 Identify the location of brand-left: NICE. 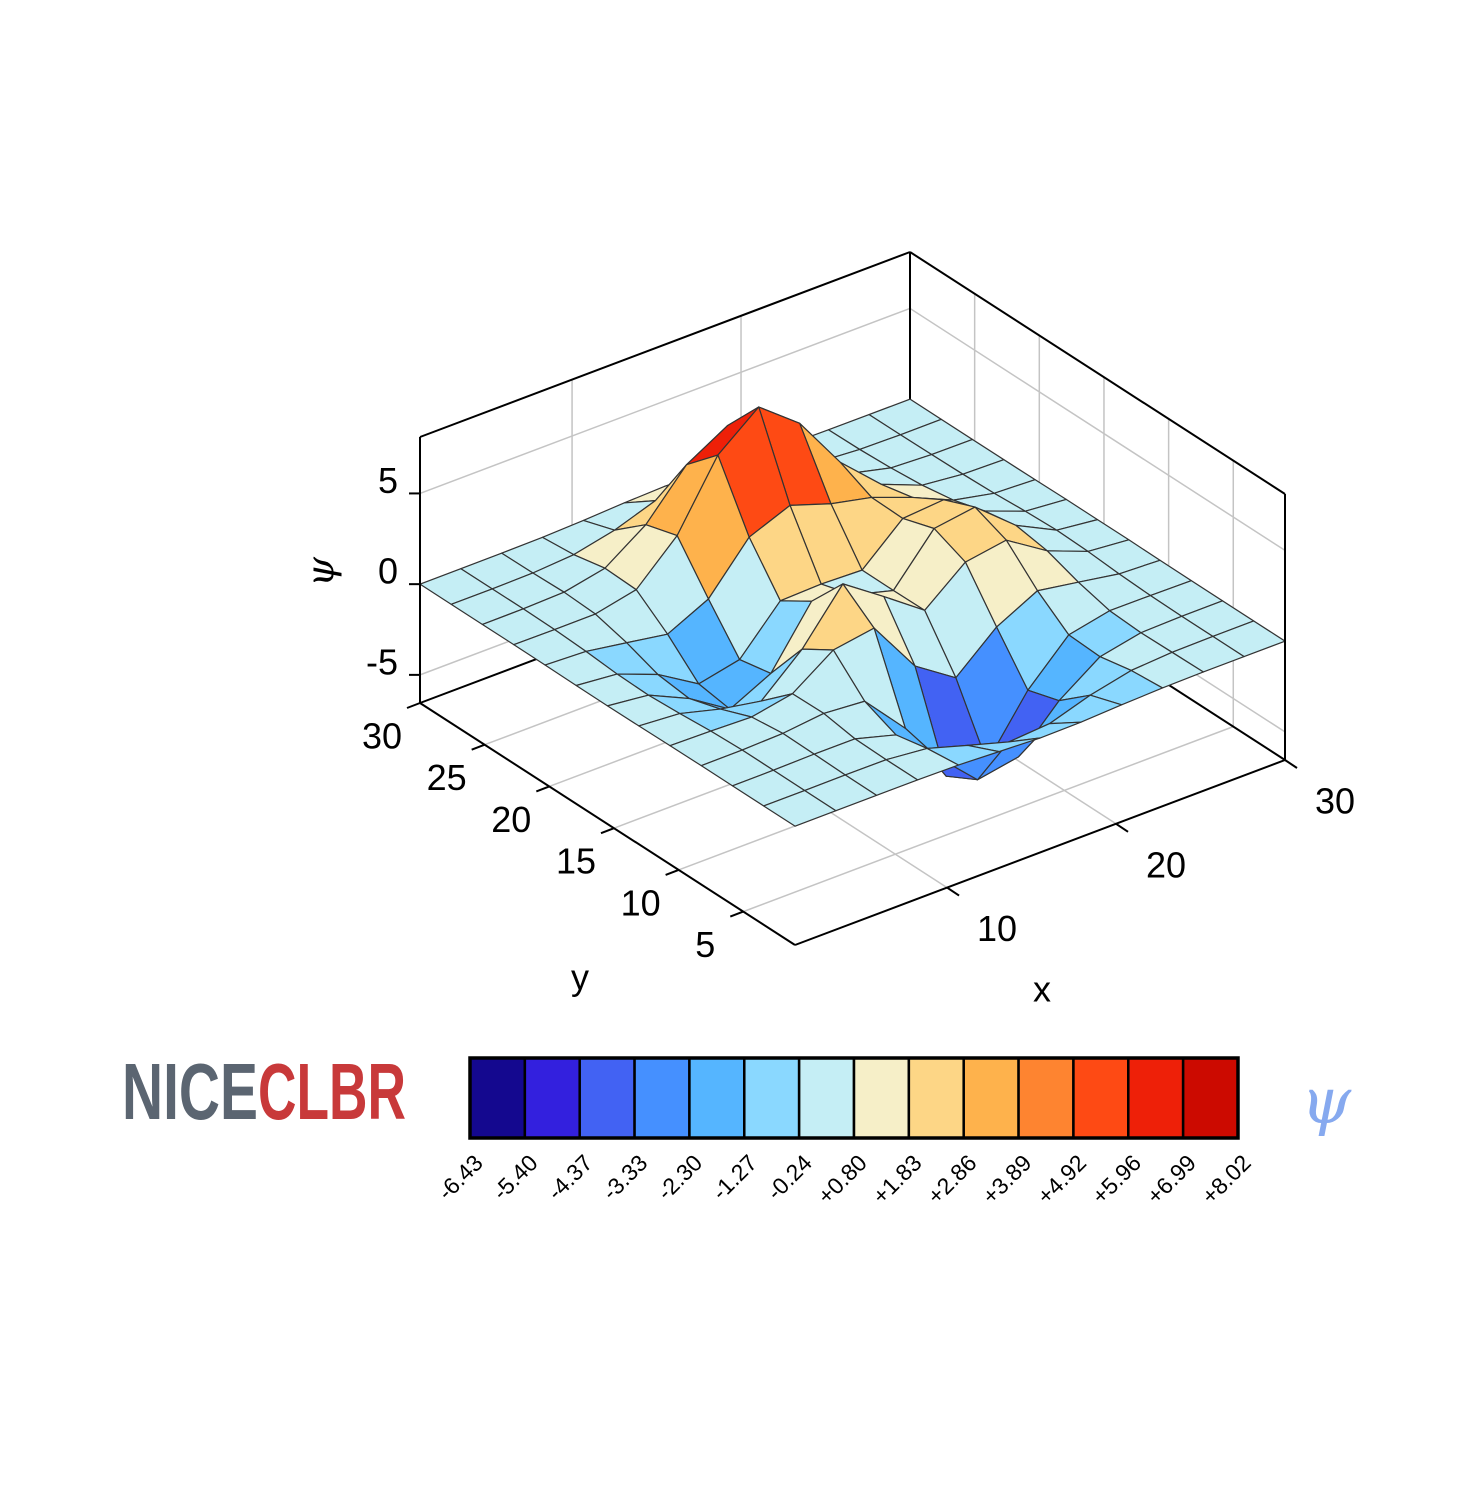
(190, 1091).